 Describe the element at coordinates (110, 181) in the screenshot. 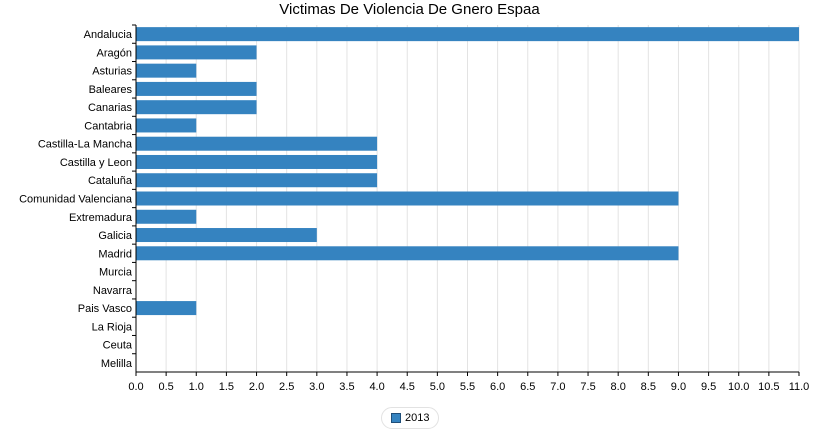

I see `y-tick-label: Cataluña` at that location.